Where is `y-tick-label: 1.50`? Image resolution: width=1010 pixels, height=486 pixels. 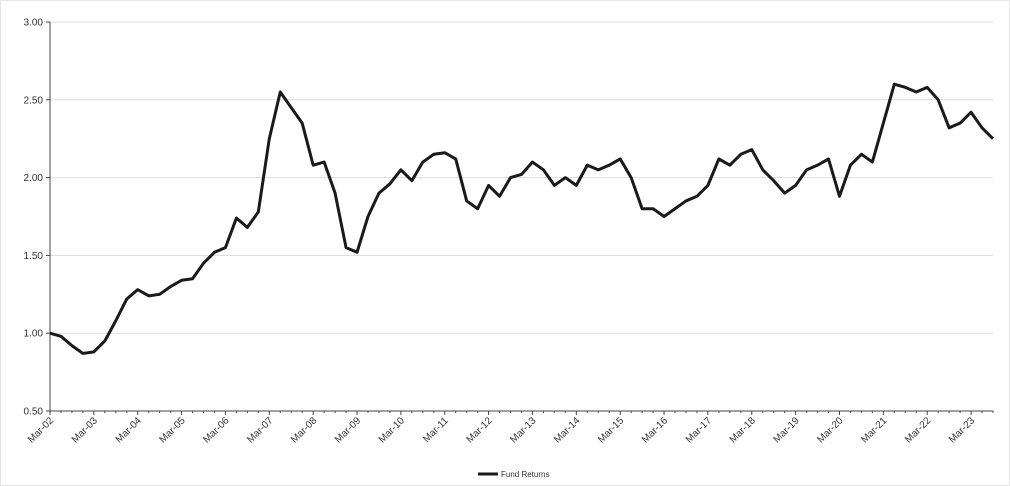 y-tick-label: 1.50 is located at coordinates (34, 256).